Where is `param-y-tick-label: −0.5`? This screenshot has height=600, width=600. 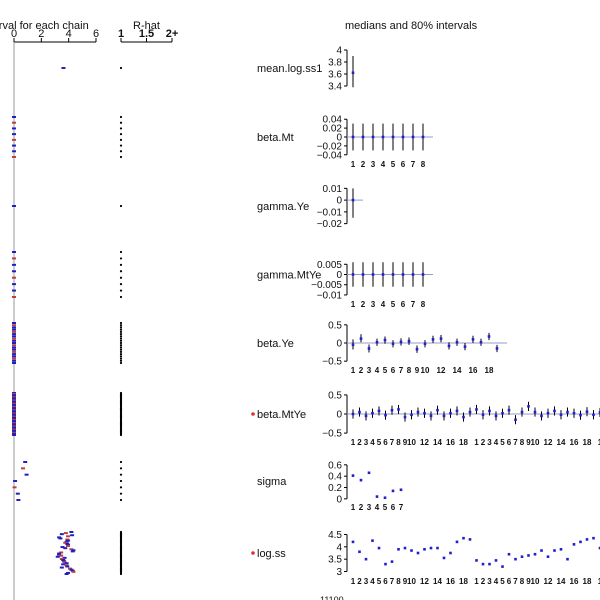
param-y-tick-label: −0.5 is located at coordinates (332, 362).